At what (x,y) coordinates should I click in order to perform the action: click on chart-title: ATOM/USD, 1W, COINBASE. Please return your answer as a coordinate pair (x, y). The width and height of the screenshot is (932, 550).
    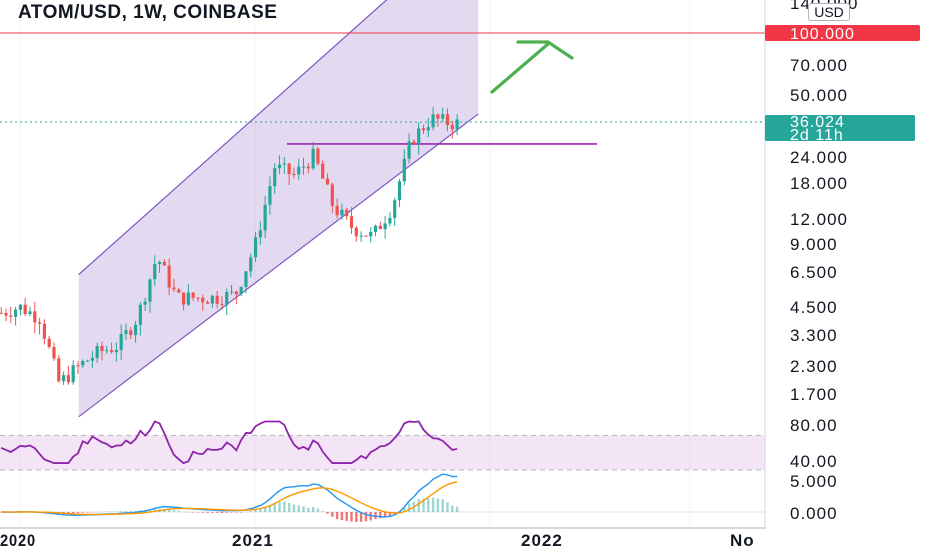
    Looking at the image, I should click on (148, 12).